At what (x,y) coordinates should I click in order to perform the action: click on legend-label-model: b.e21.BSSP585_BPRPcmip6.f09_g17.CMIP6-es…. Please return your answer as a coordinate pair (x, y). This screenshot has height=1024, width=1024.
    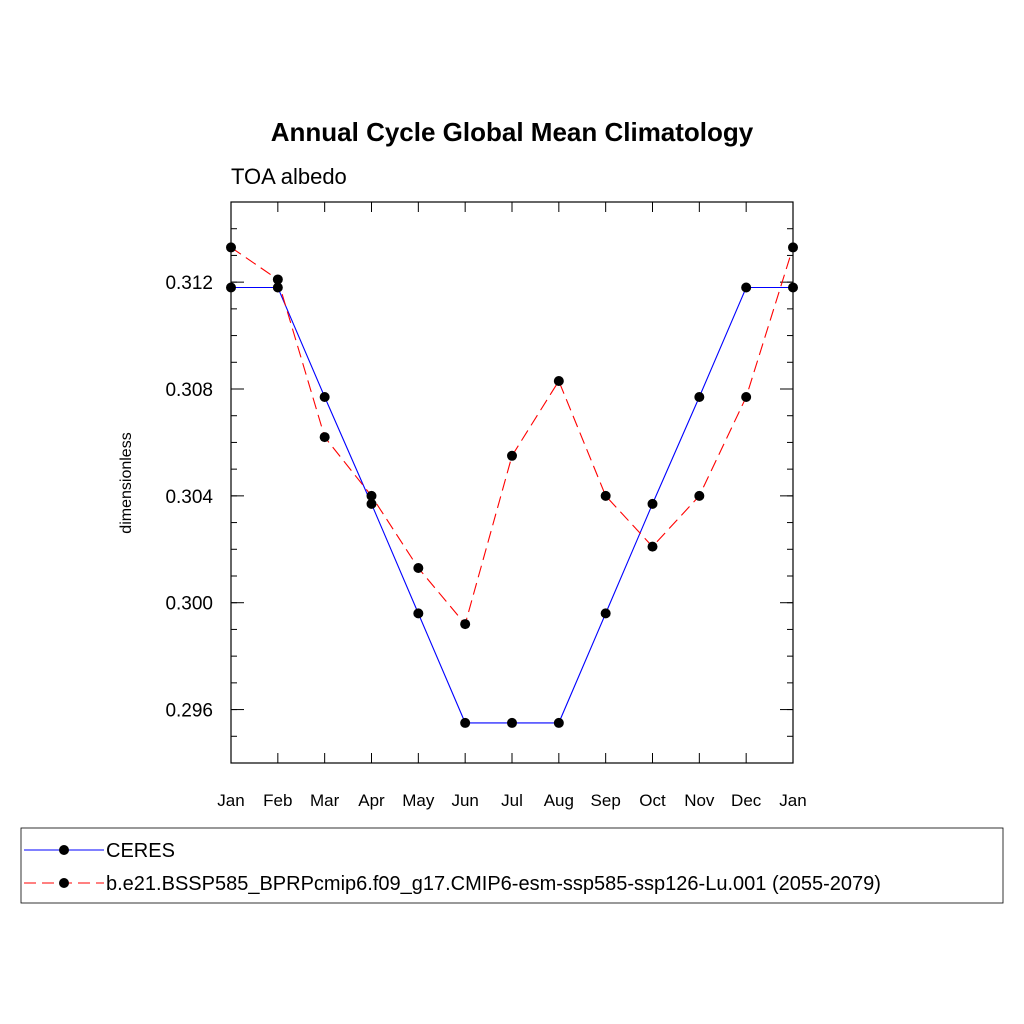
    Looking at the image, I should click on (493, 884).